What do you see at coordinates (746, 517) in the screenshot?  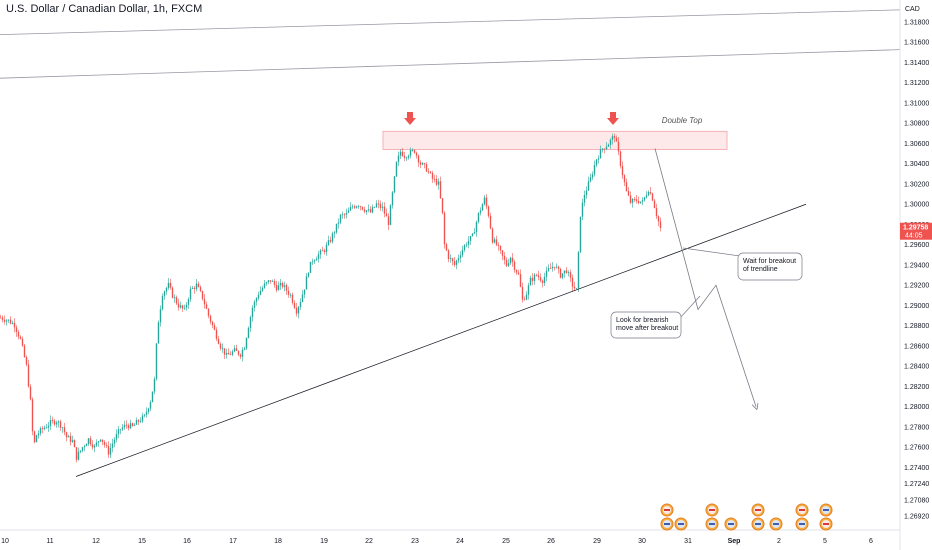 I see `economic-events` at bounding box center [746, 517].